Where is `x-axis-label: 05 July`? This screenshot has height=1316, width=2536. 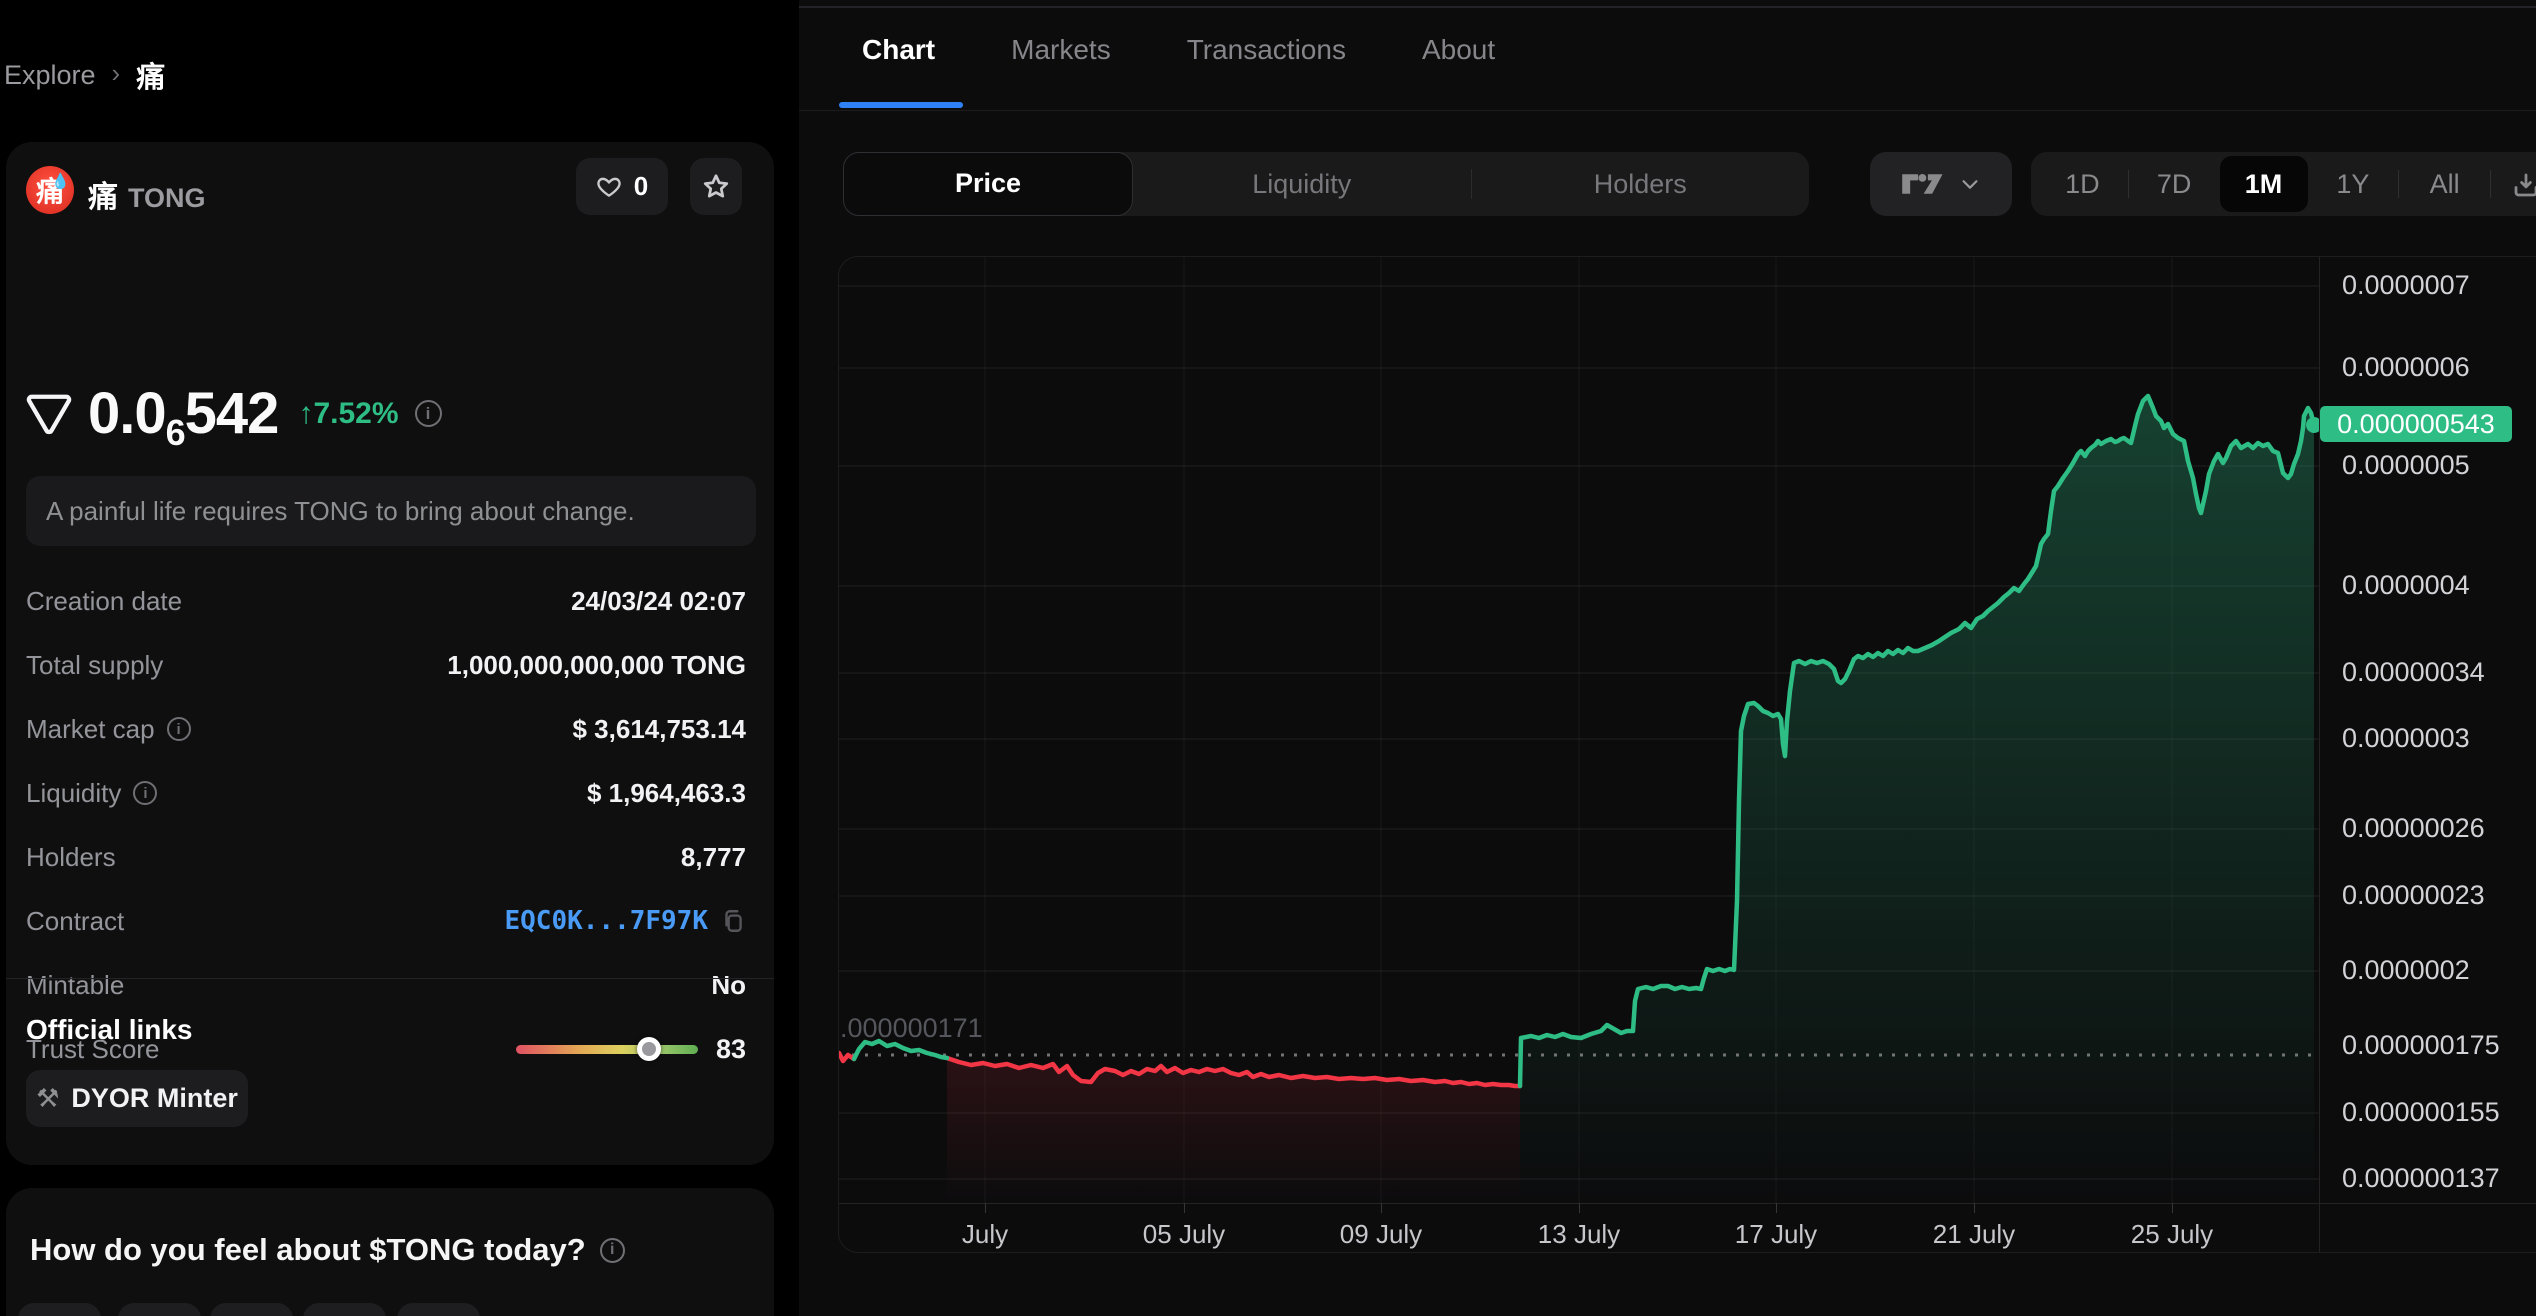 x-axis-label: 05 July is located at coordinates (1184, 1234).